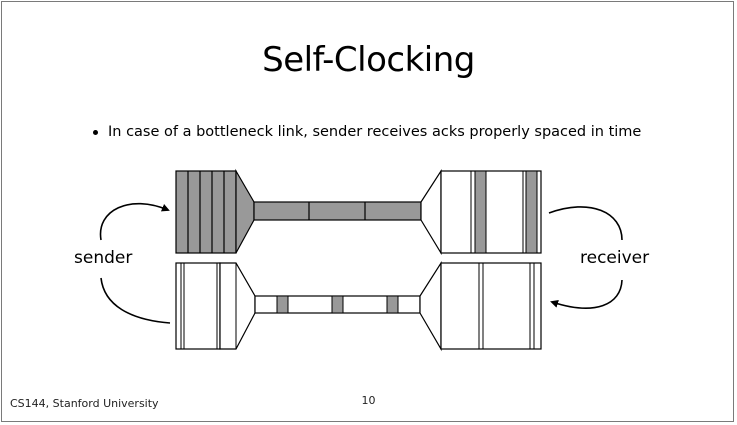  Describe the element at coordinates (430, 306) in the screenshot. I see `receiver-ack-funnel` at that location.